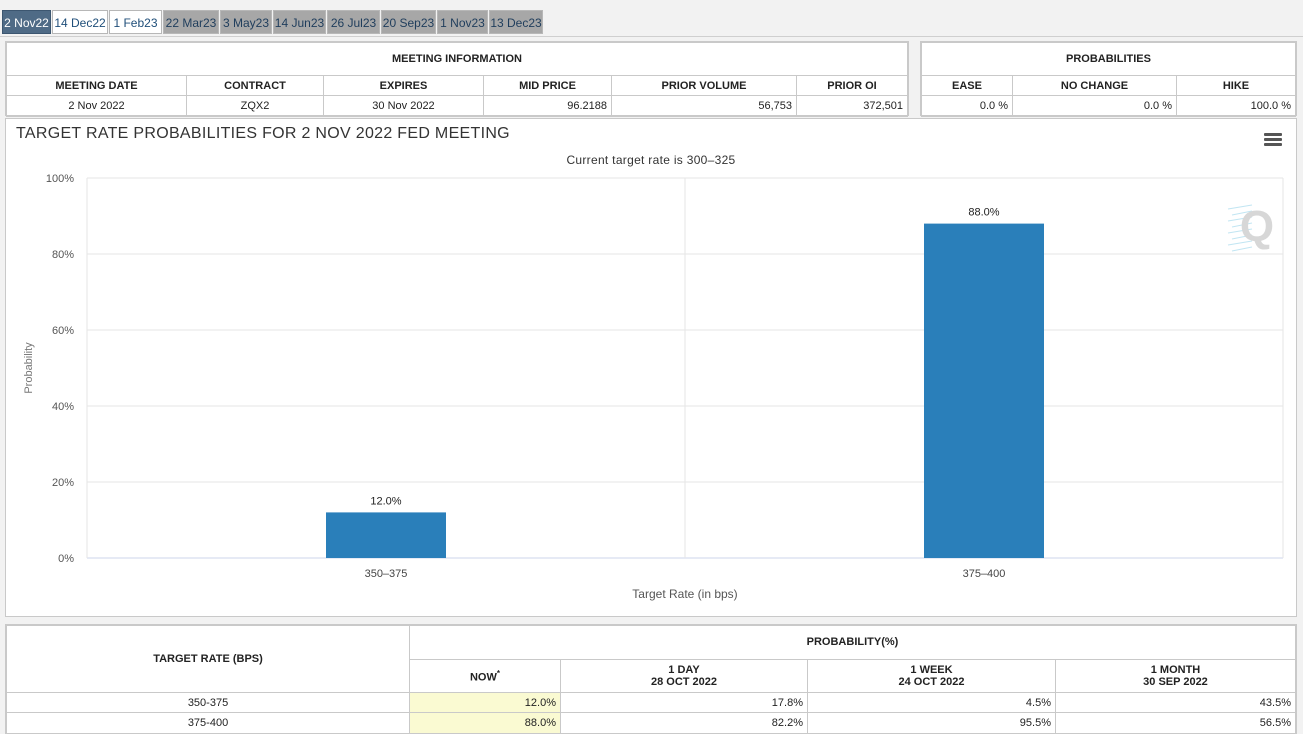  What do you see at coordinates (1236, 106) in the screenshot?
I see `probabilities-value: 100.0 %` at bounding box center [1236, 106].